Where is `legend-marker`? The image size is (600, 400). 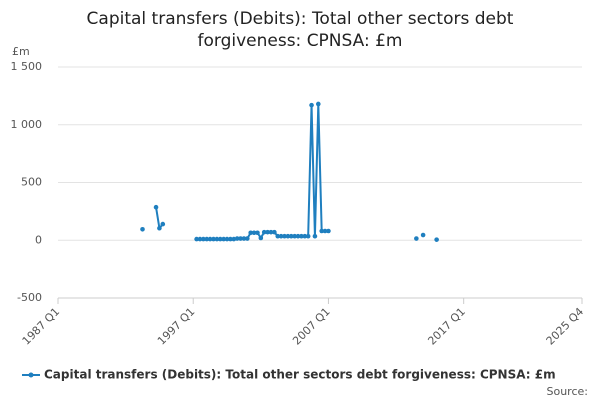 legend-marker is located at coordinates (31, 375).